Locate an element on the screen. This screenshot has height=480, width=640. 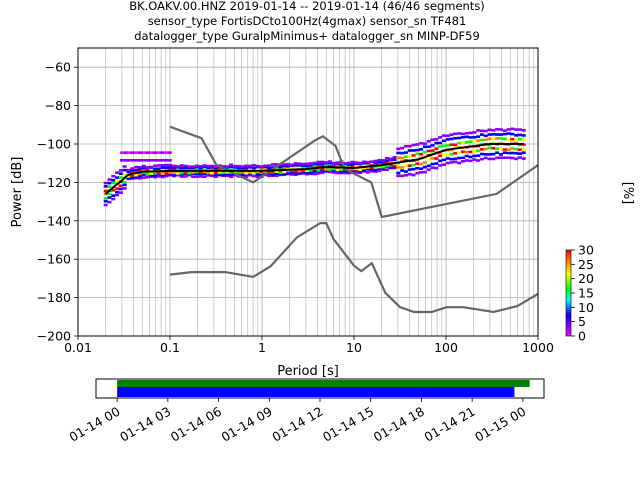
x-tick-label: 10 is located at coordinates (354, 347).